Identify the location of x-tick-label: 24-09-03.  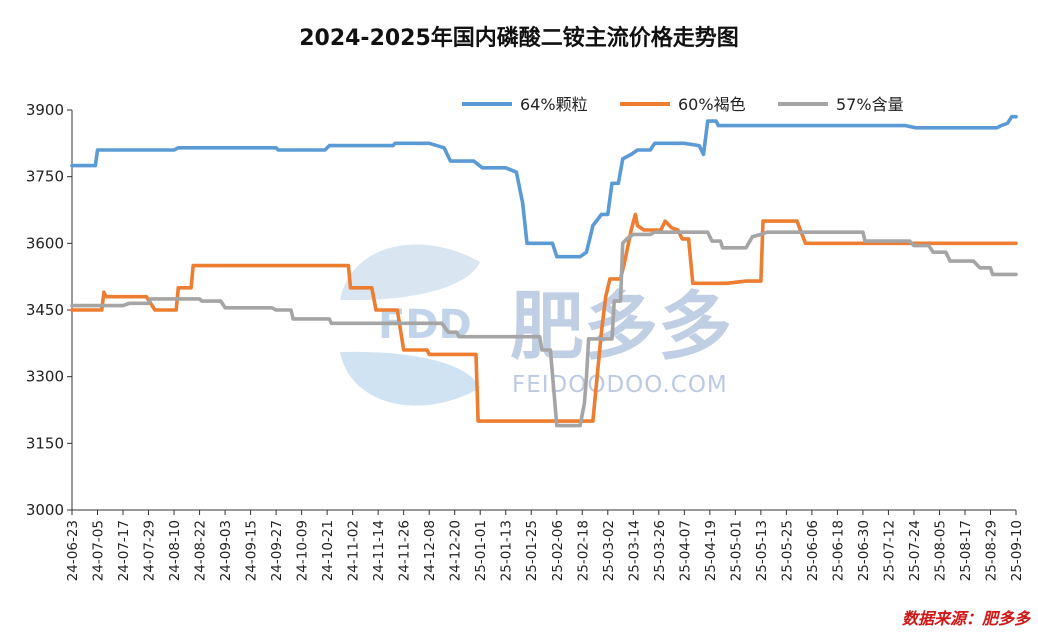
(226, 550).